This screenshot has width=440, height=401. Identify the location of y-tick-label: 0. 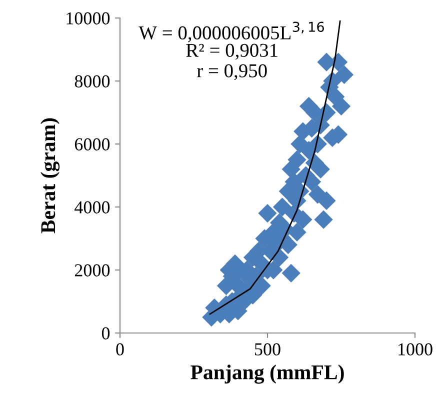
(106, 333).